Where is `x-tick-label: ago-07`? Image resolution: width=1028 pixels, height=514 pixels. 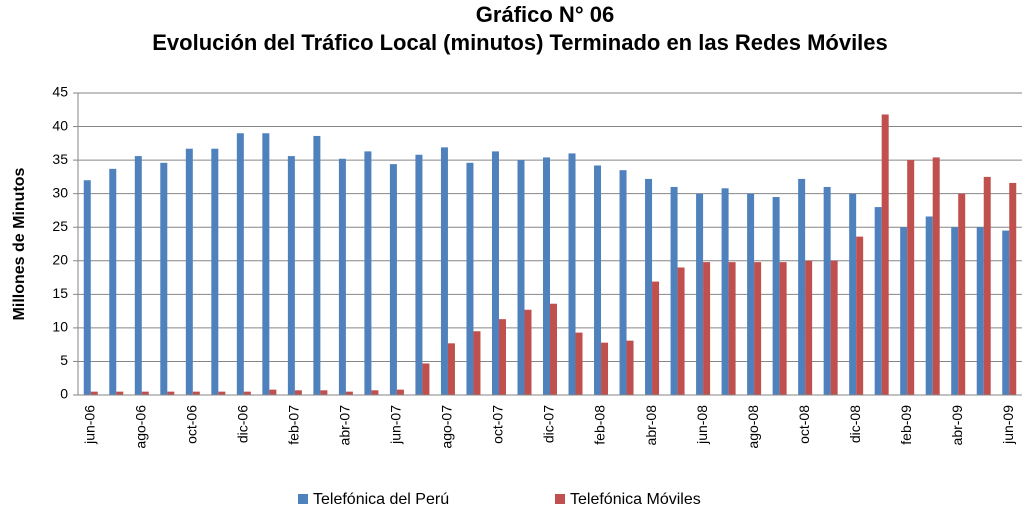 x-tick-label: ago-07 is located at coordinates (447, 427).